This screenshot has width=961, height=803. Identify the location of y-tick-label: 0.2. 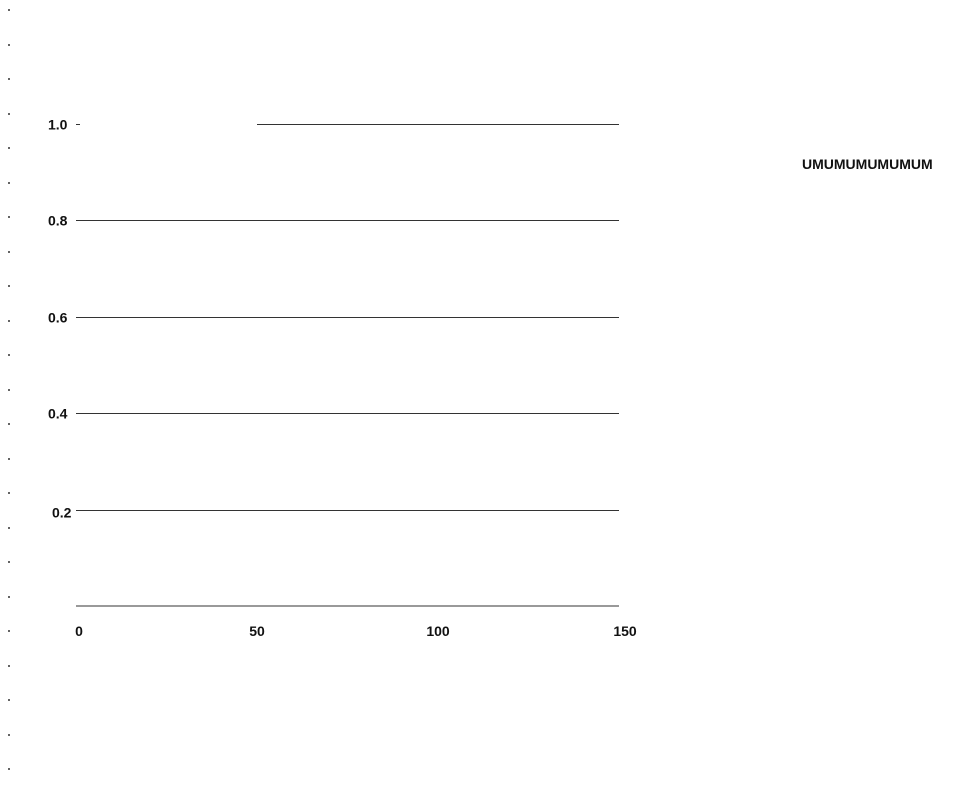
(62, 513).